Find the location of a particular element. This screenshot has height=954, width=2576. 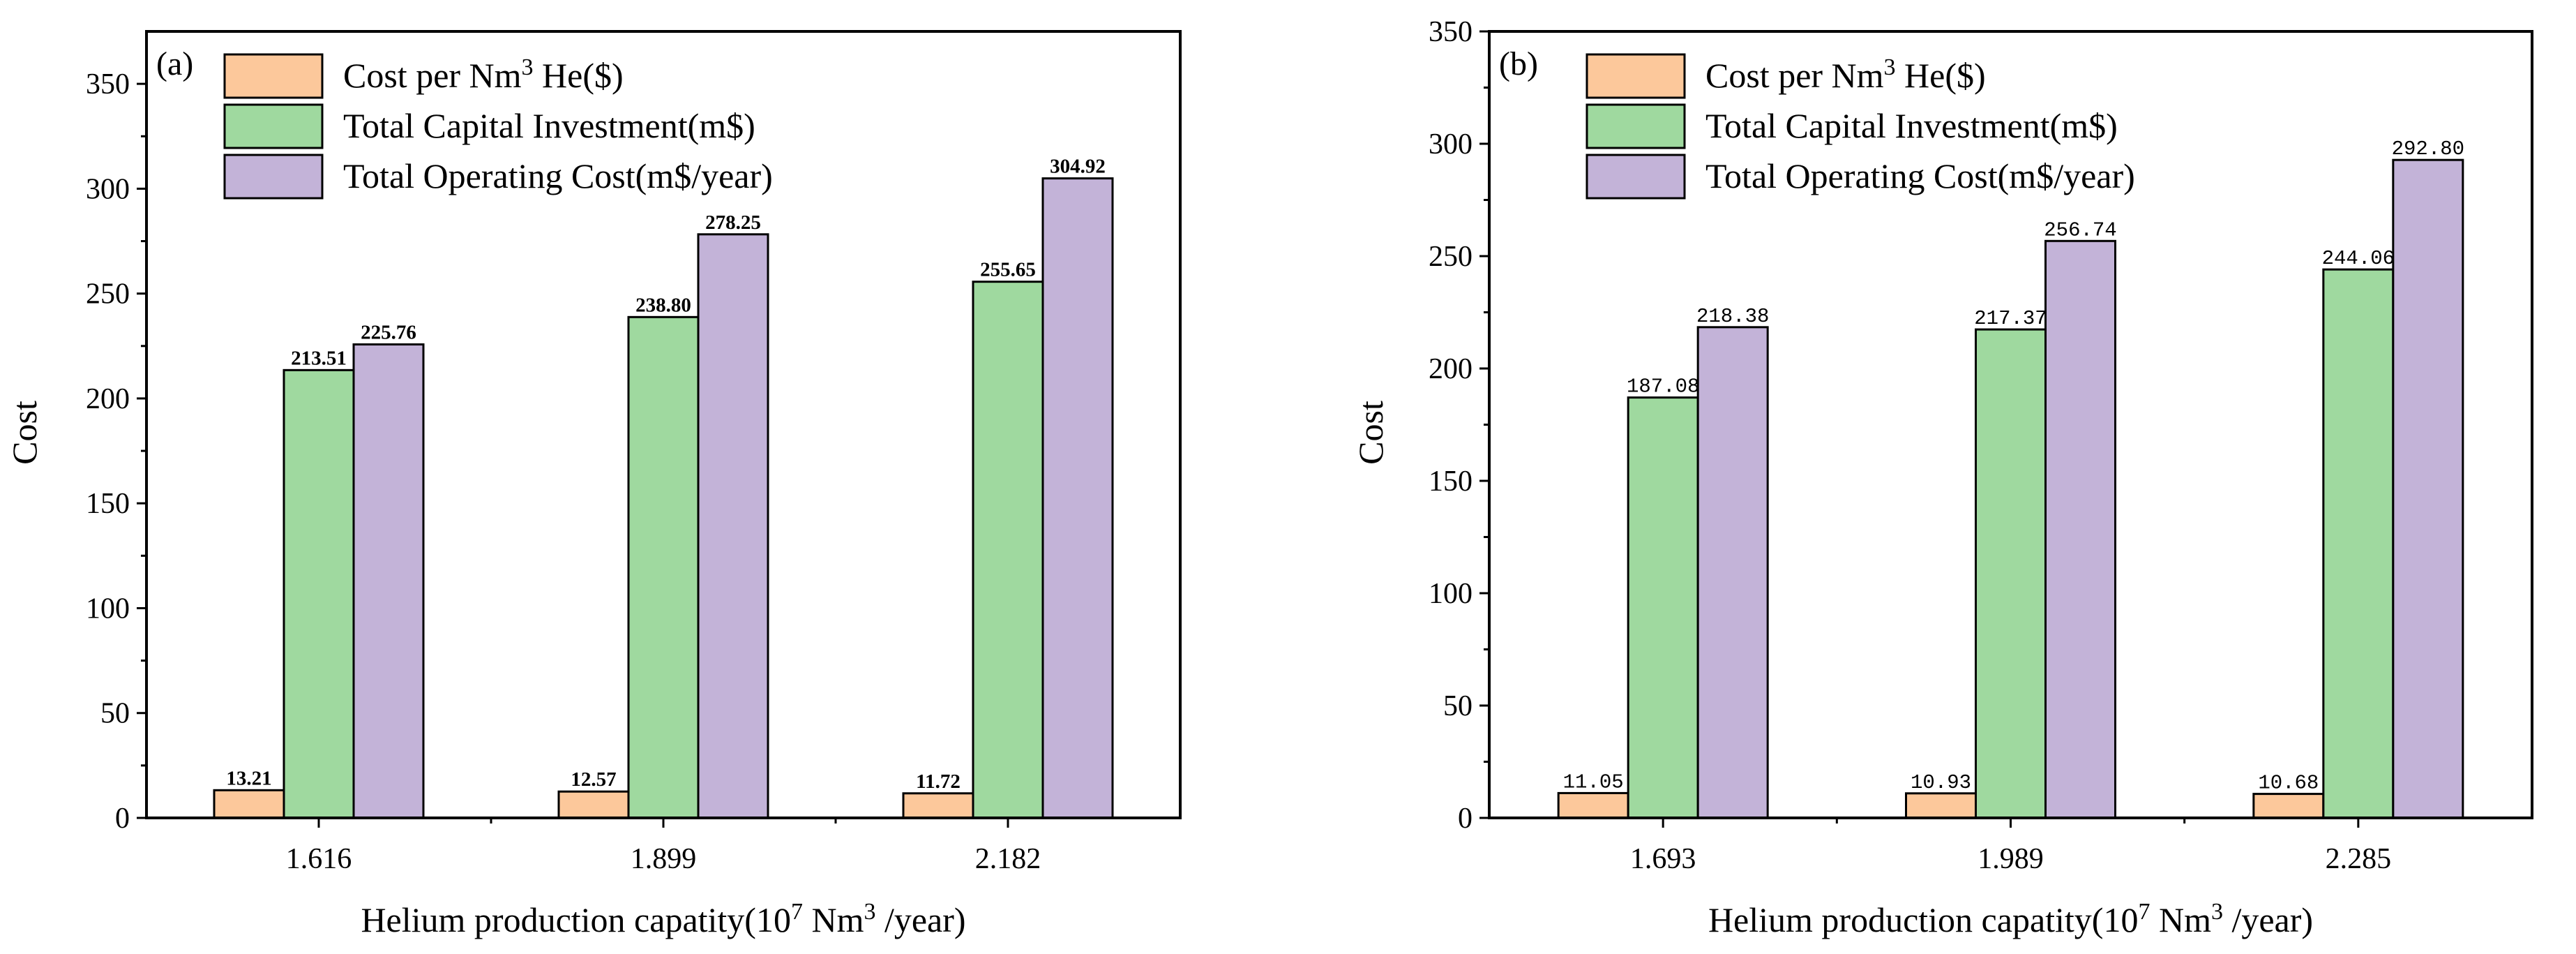

data-label: 13.21 is located at coordinates (248, 778).